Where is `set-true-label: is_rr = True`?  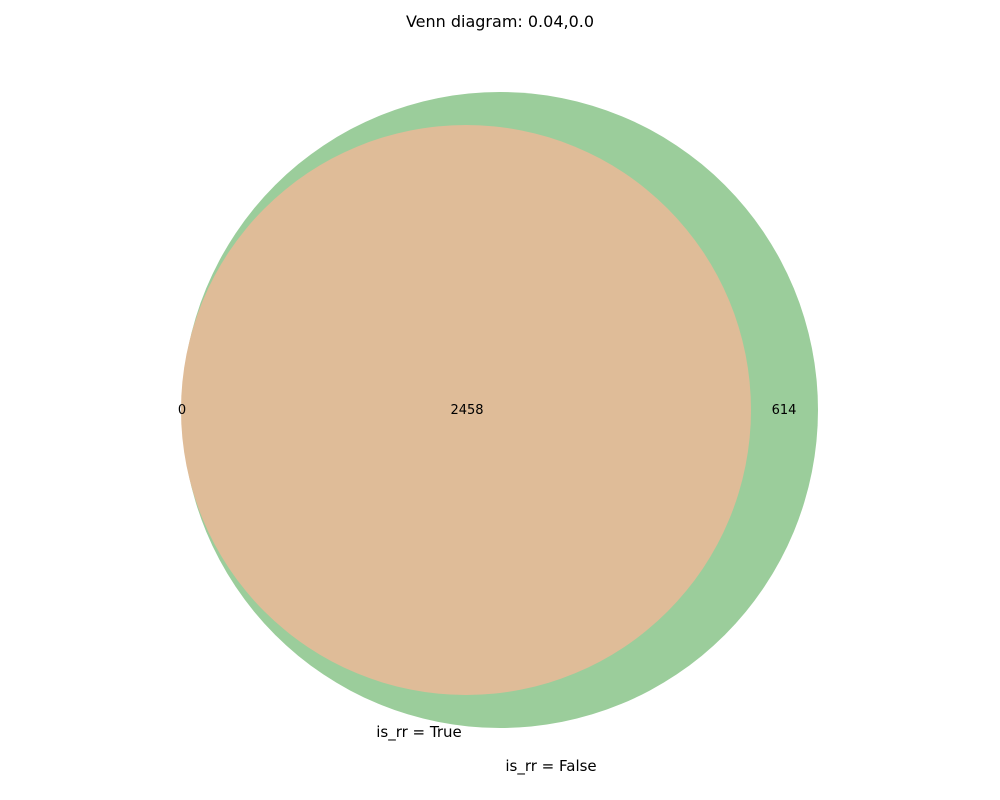
set-true-label: is_rr = True is located at coordinates (419, 732).